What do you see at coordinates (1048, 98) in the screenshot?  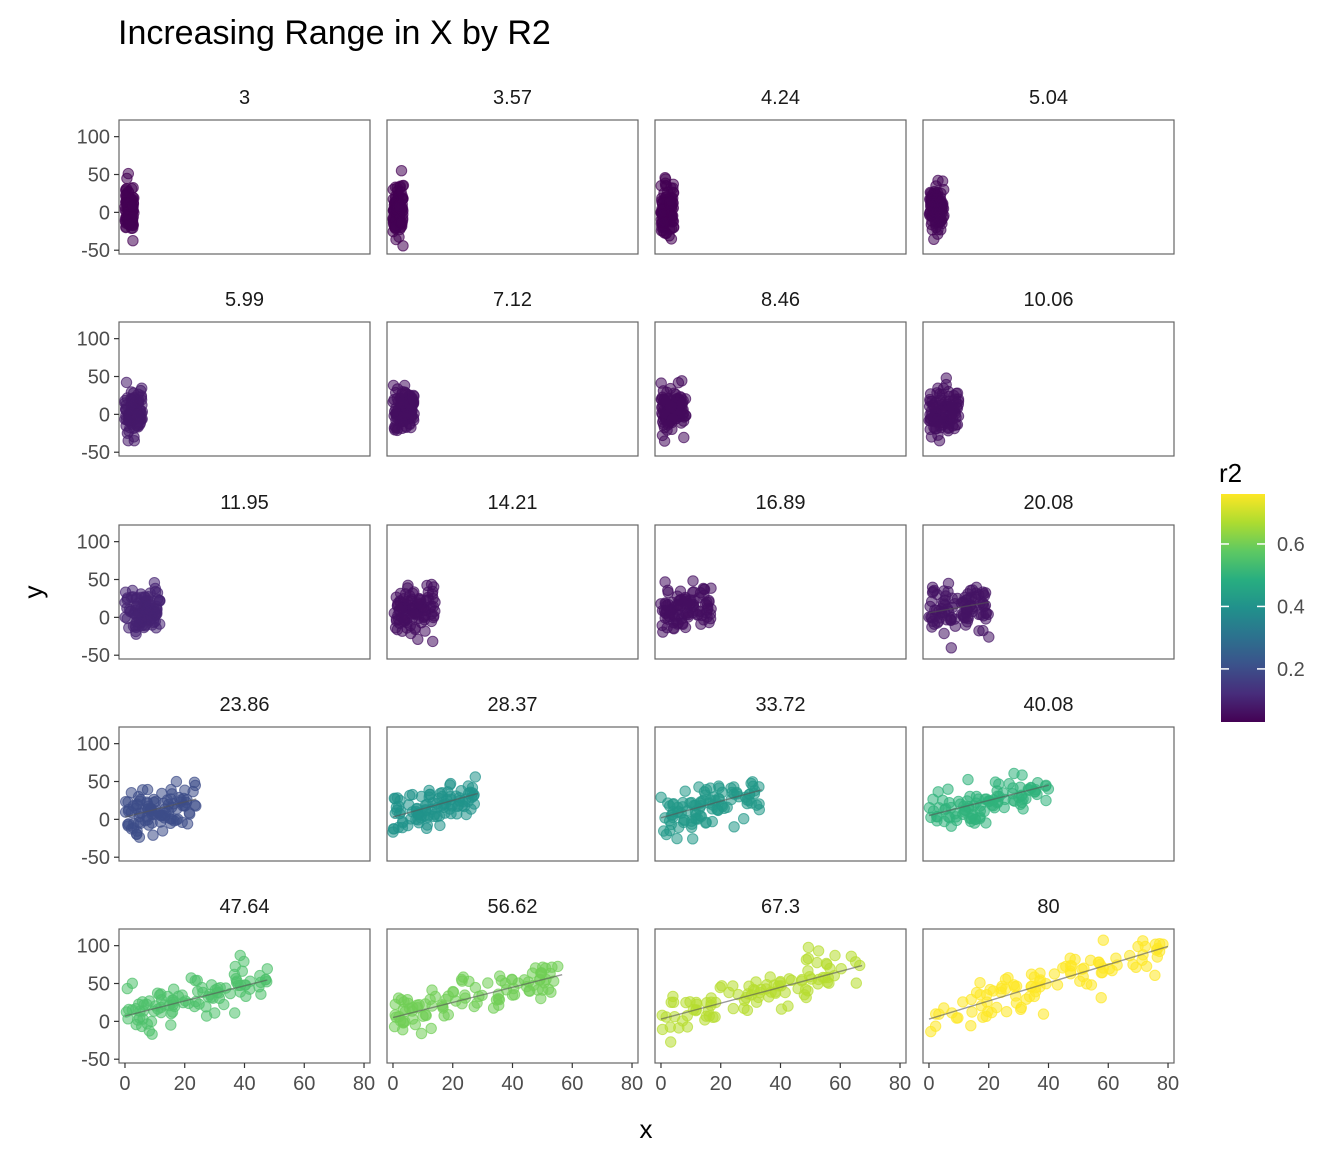 I see `facet-strip-label: 5.04` at bounding box center [1048, 98].